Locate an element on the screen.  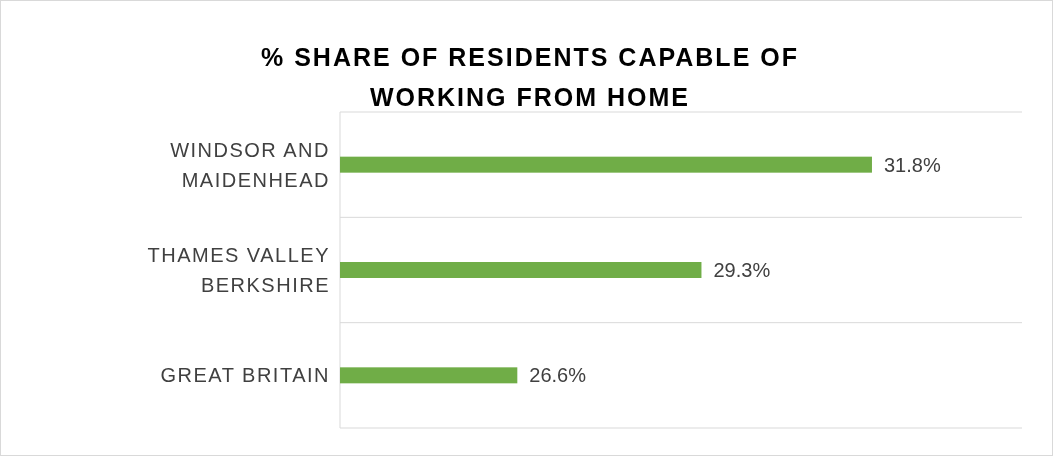
data-label: 31.8% is located at coordinates (912, 164).